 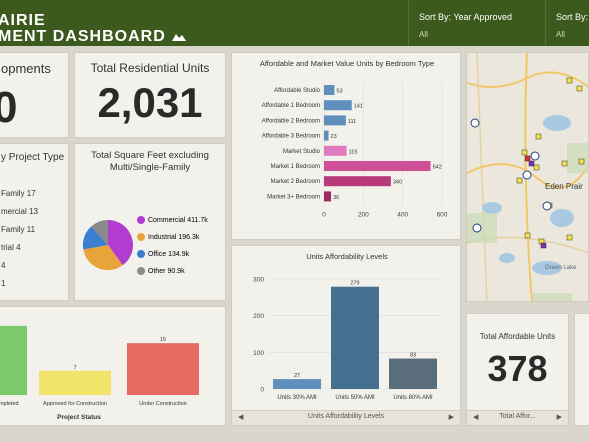 I want to click on bedroom-category-label: Affordable Studio, so click(x=297, y=91).